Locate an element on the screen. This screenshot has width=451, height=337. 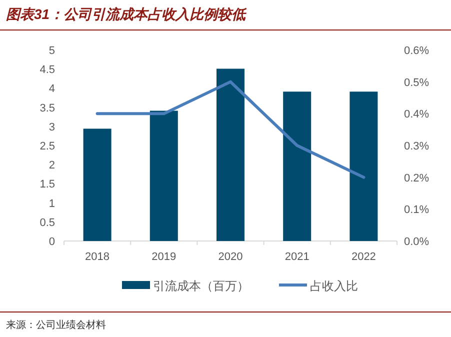
x-tick-label: 2022 is located at coordinates (363, 257).